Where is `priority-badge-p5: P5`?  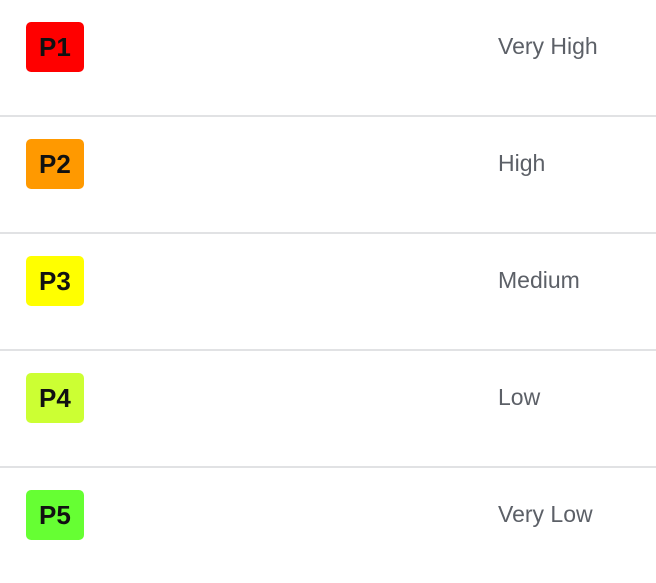
priority-badge-p5: P5 is located at coordinates (55, 515).